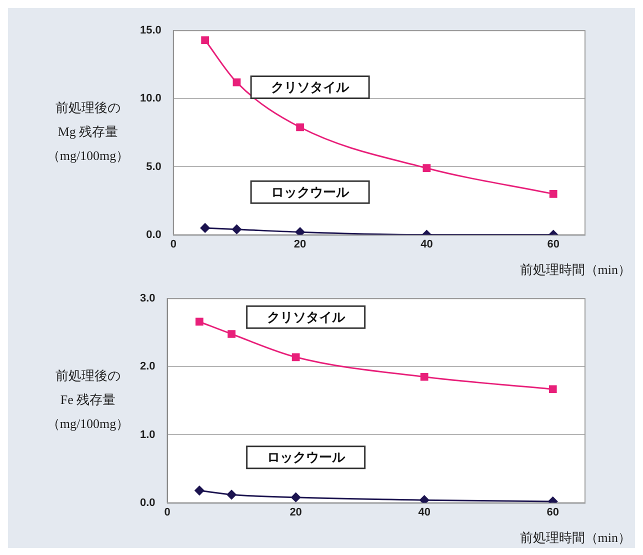 This screenshot has width=643, height=555. I want to click on y-tick-label: 15.0, so click(151, 30).